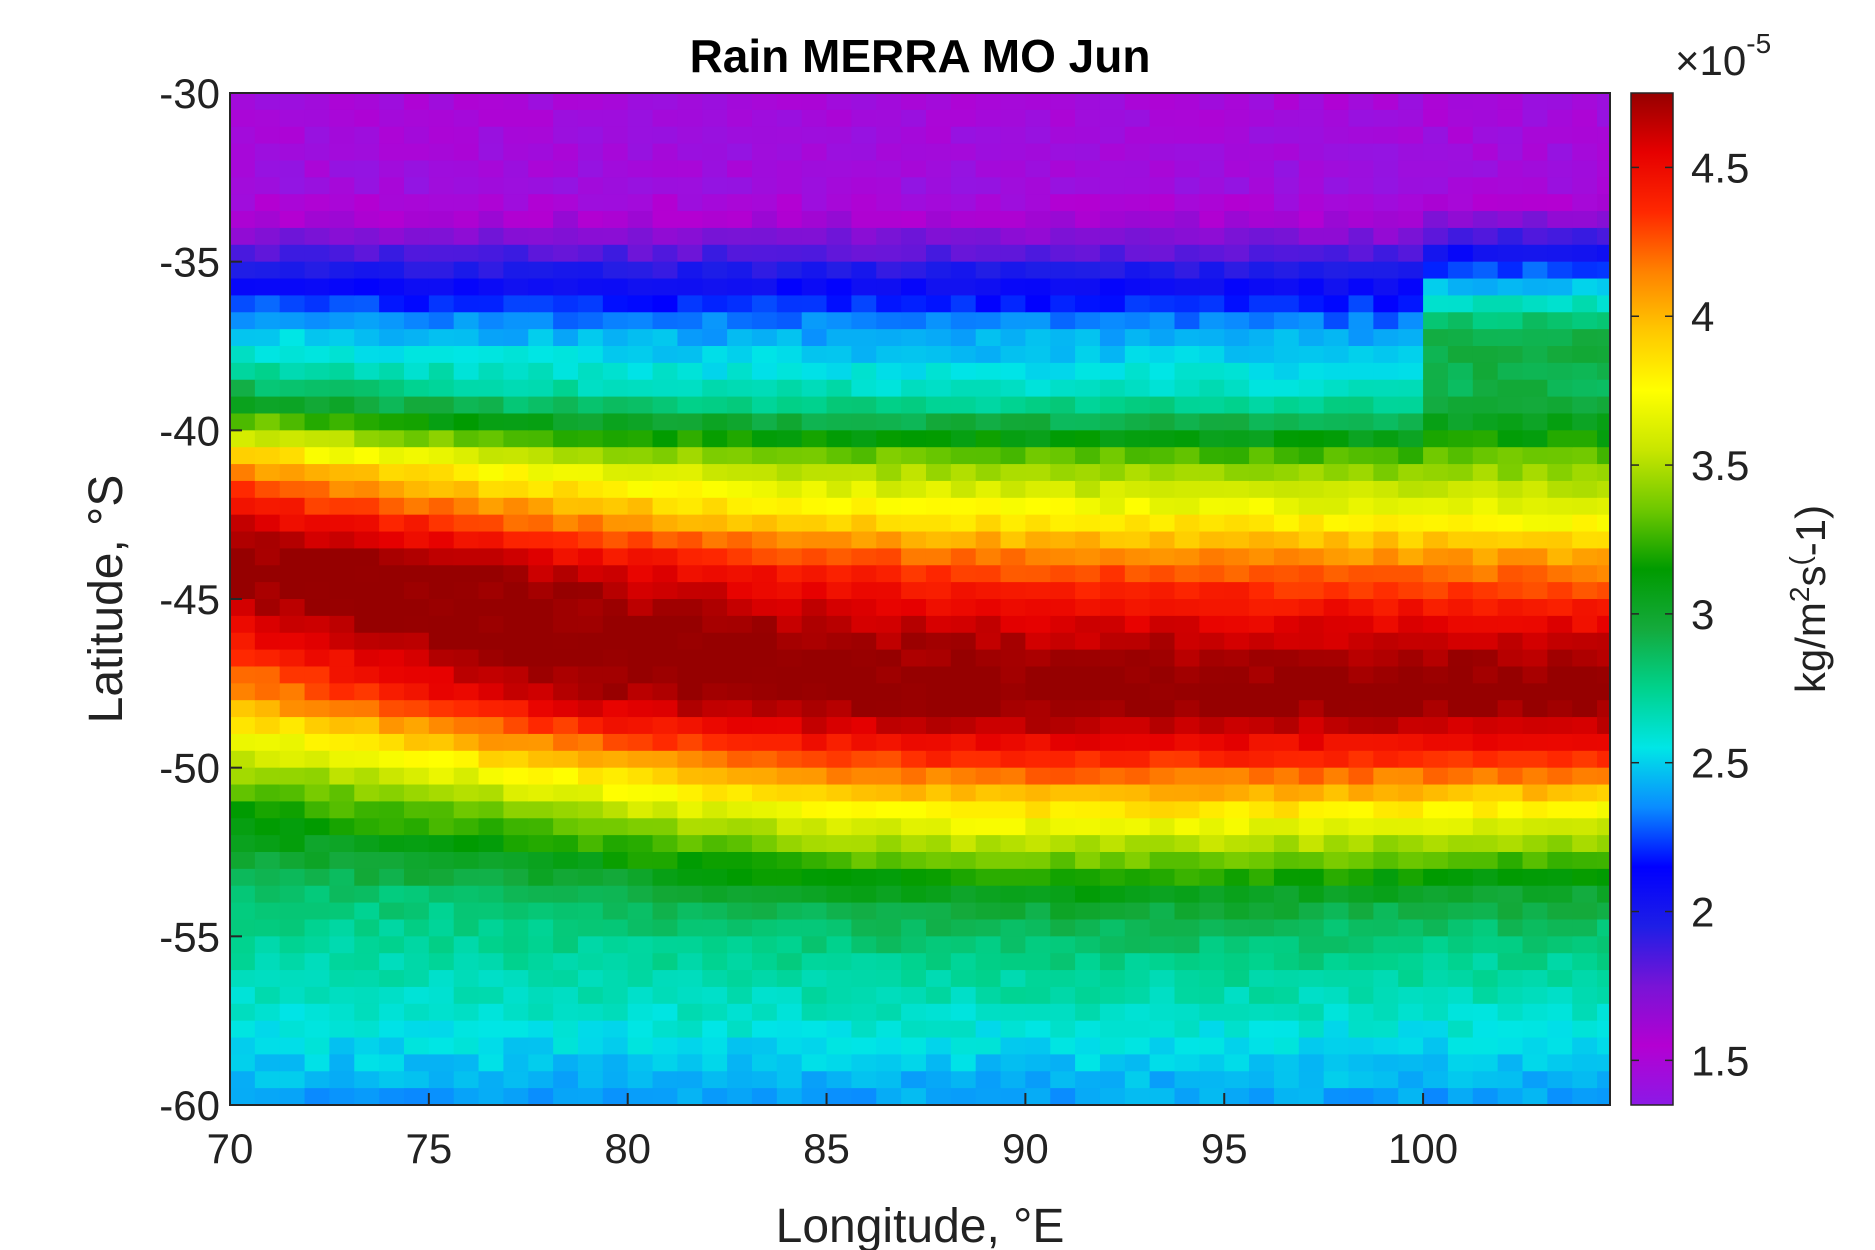  What do you see at coordinates (189, 93) in the screenshot?
I see `y-tick-label: -30` at bounding box center [189, 93].